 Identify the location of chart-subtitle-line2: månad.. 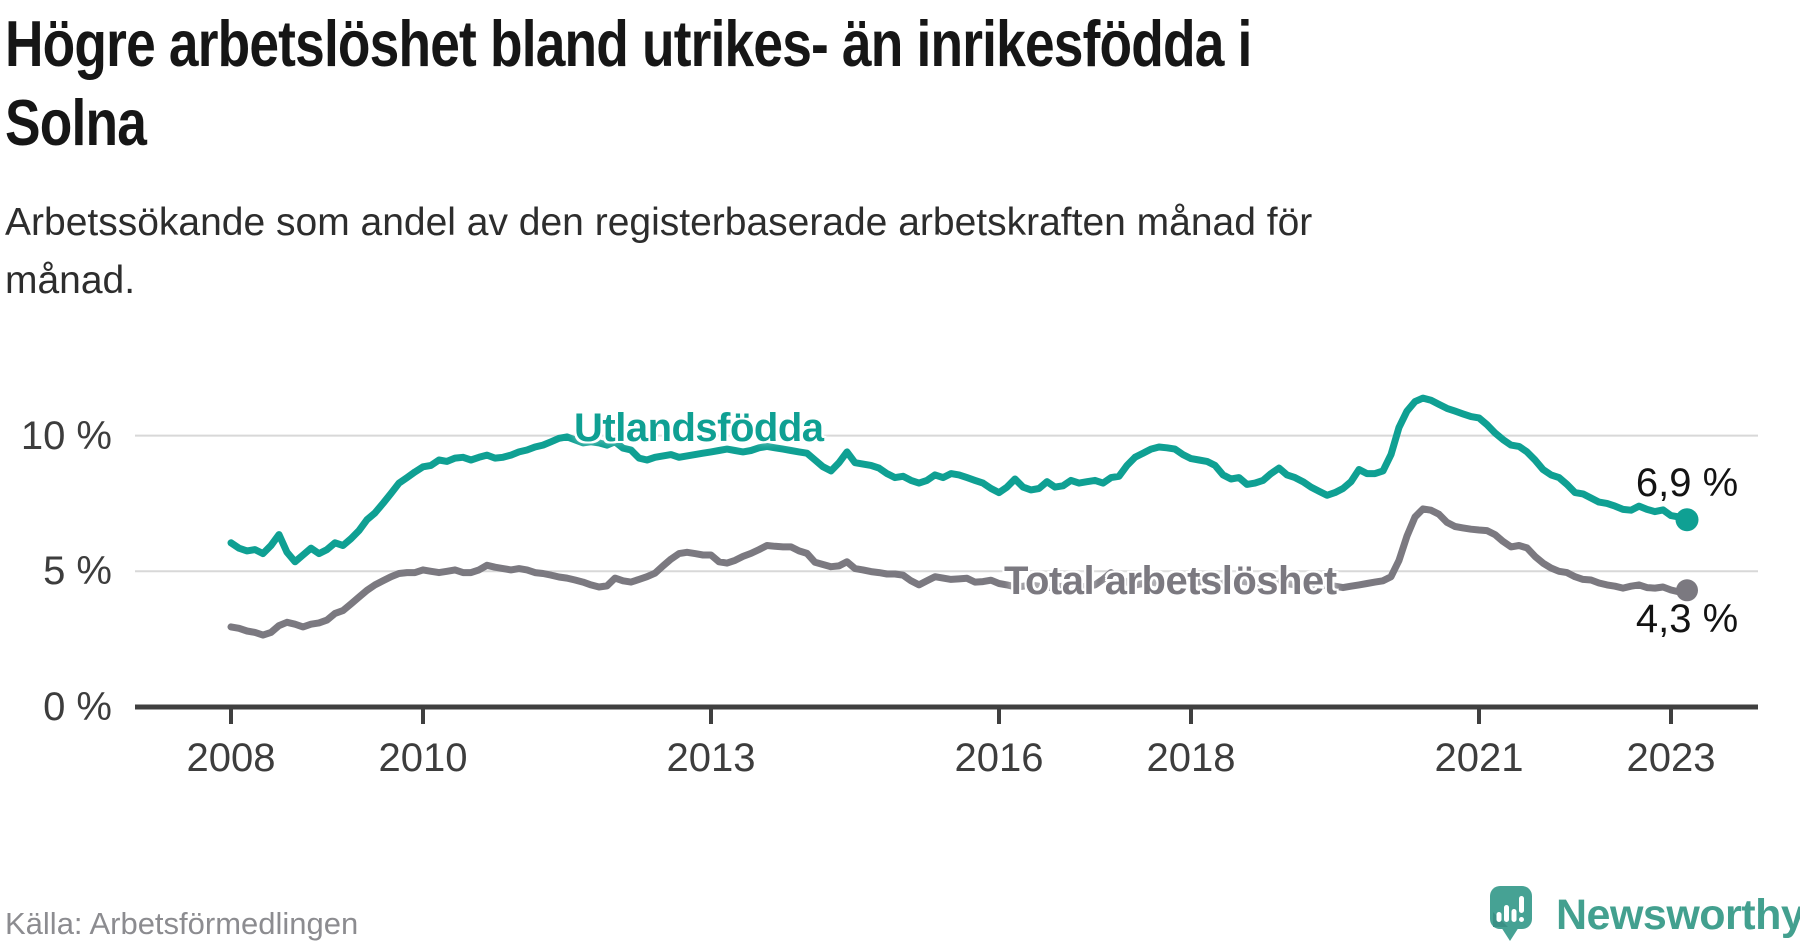
(70, 280).